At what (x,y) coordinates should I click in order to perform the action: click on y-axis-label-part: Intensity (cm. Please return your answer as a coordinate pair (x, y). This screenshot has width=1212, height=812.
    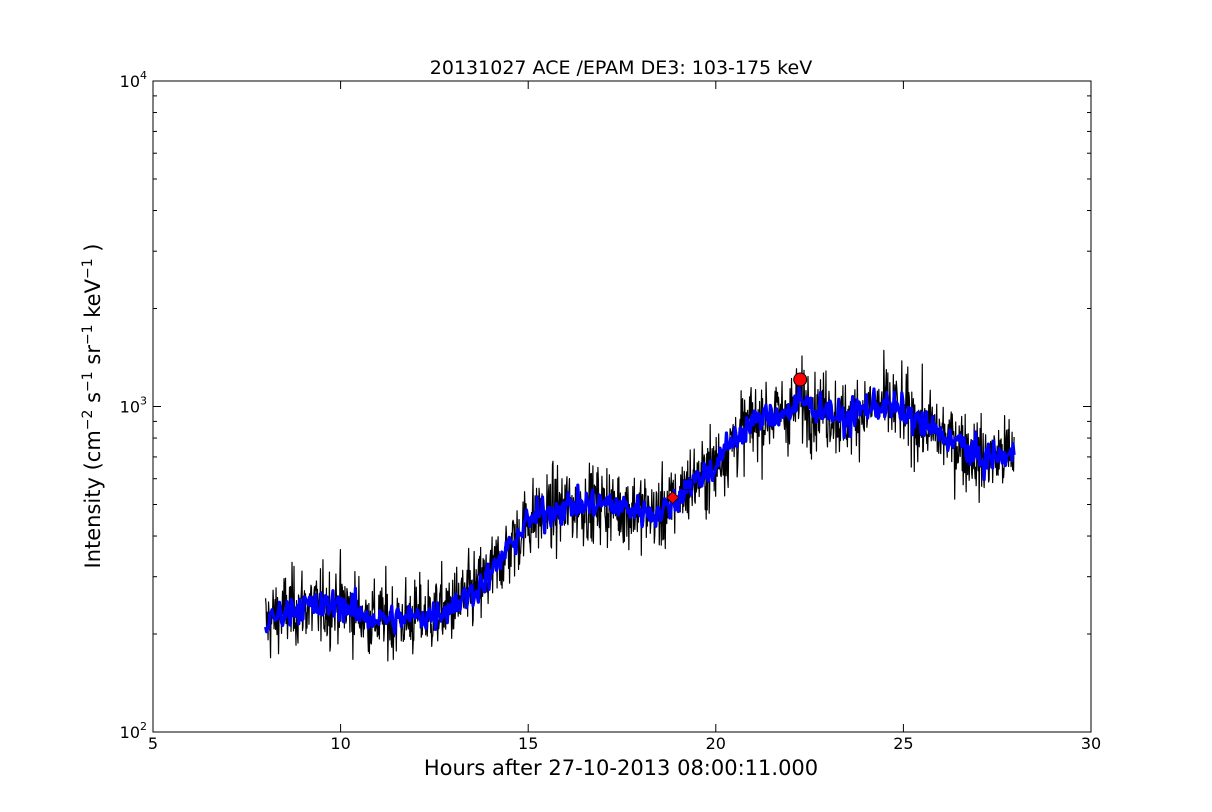
    Looking at the image, I should click on (93, 499).